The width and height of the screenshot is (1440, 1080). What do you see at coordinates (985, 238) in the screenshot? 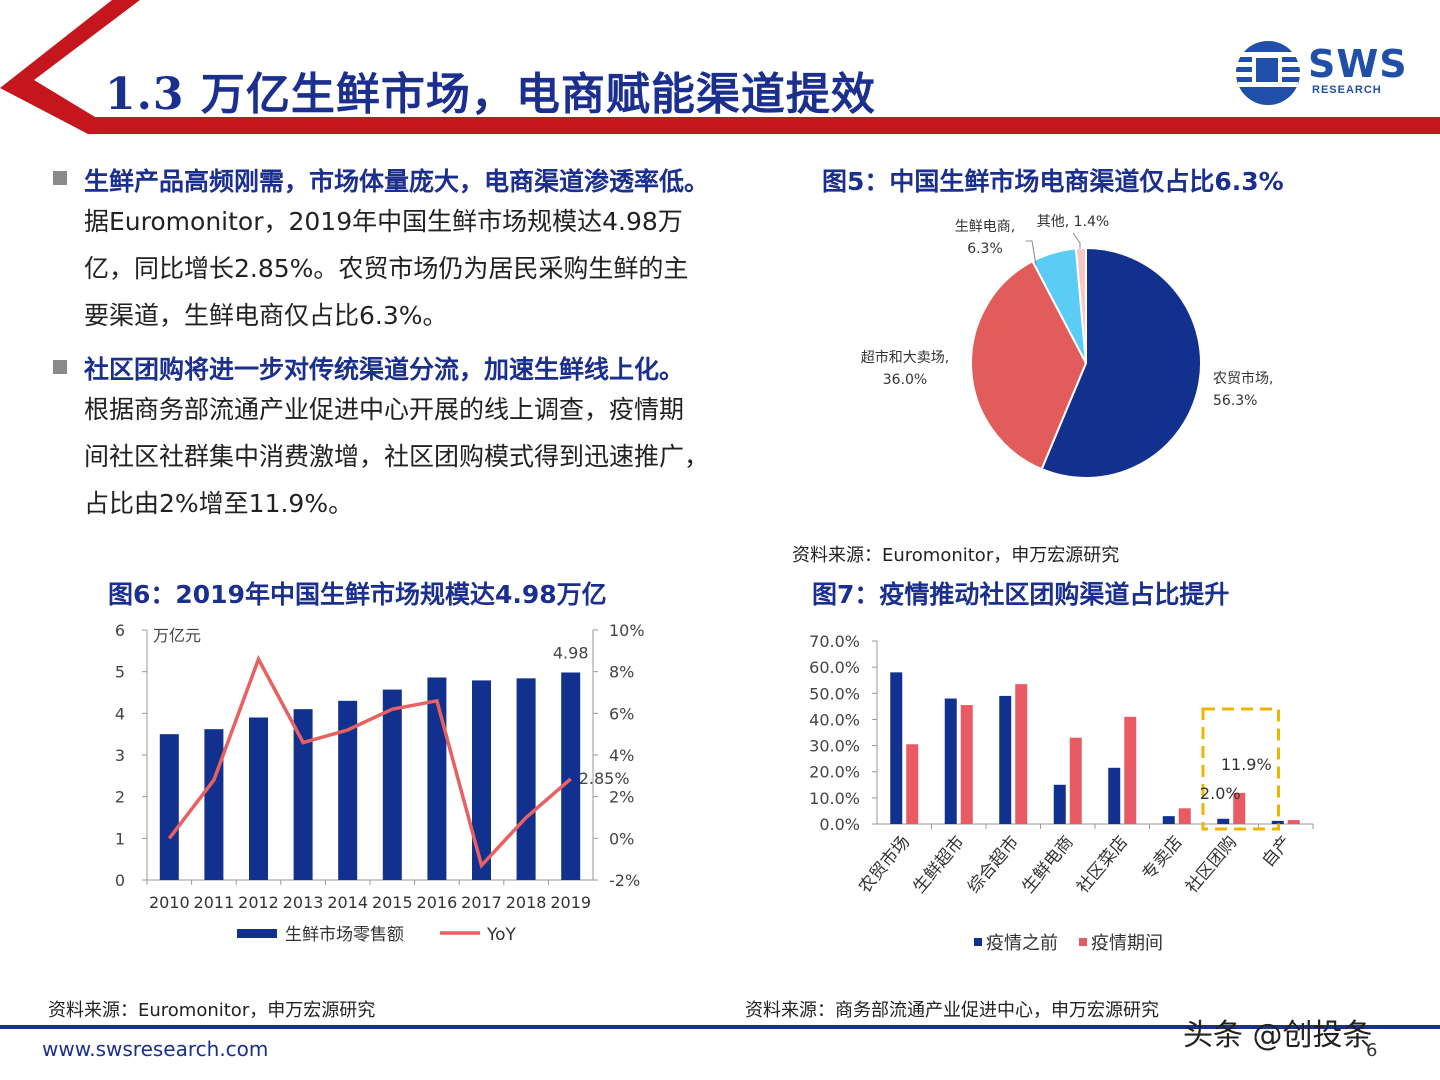
I see `pie-label: 生鲜电商, 6.3%` at bounding box center [985, 238].